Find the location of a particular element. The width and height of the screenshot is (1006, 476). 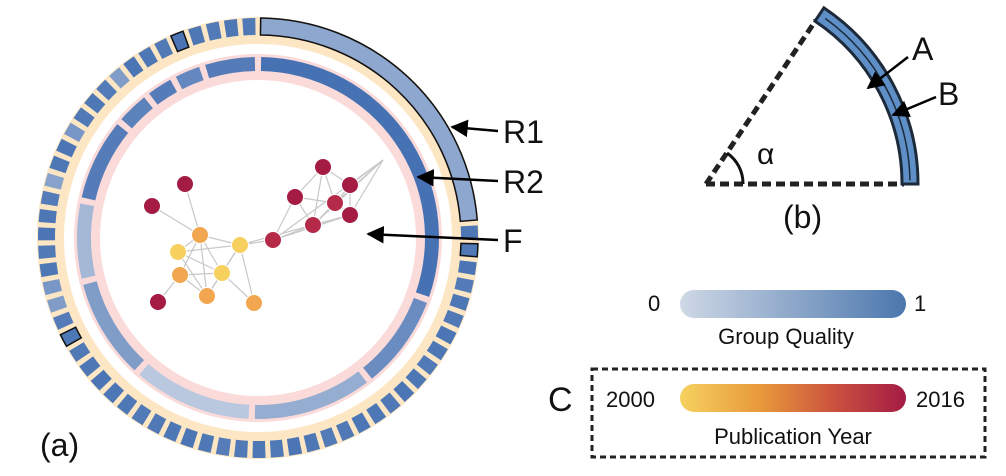

callout-label-r1: R1 is located at coordinates (523, 132).